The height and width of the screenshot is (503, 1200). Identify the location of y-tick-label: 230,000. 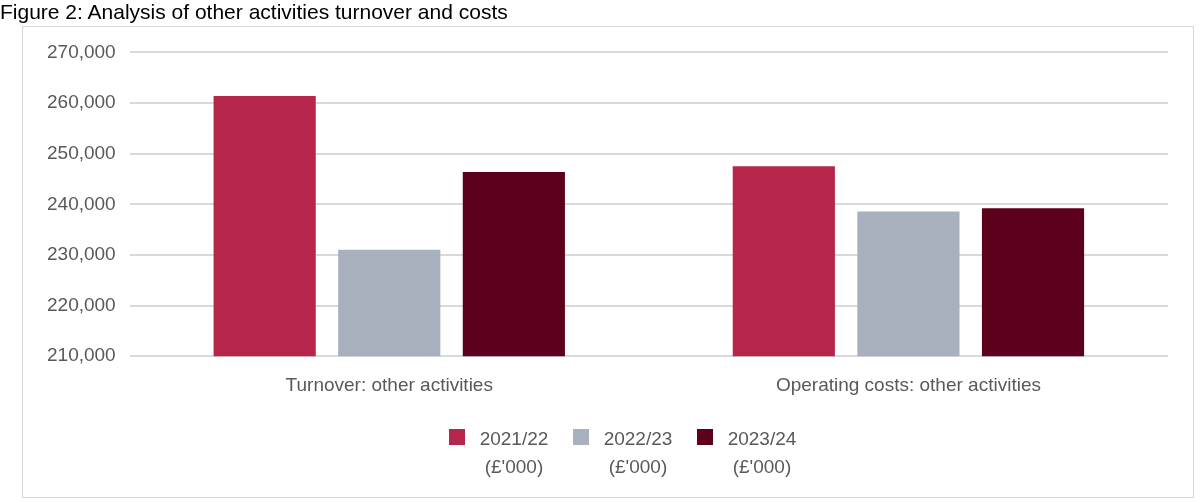
(81, 254).